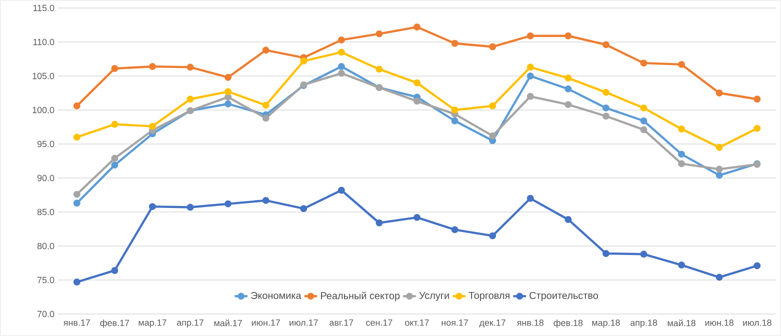  I want to click on x-tick-label: дек.17, so click(492, 324).